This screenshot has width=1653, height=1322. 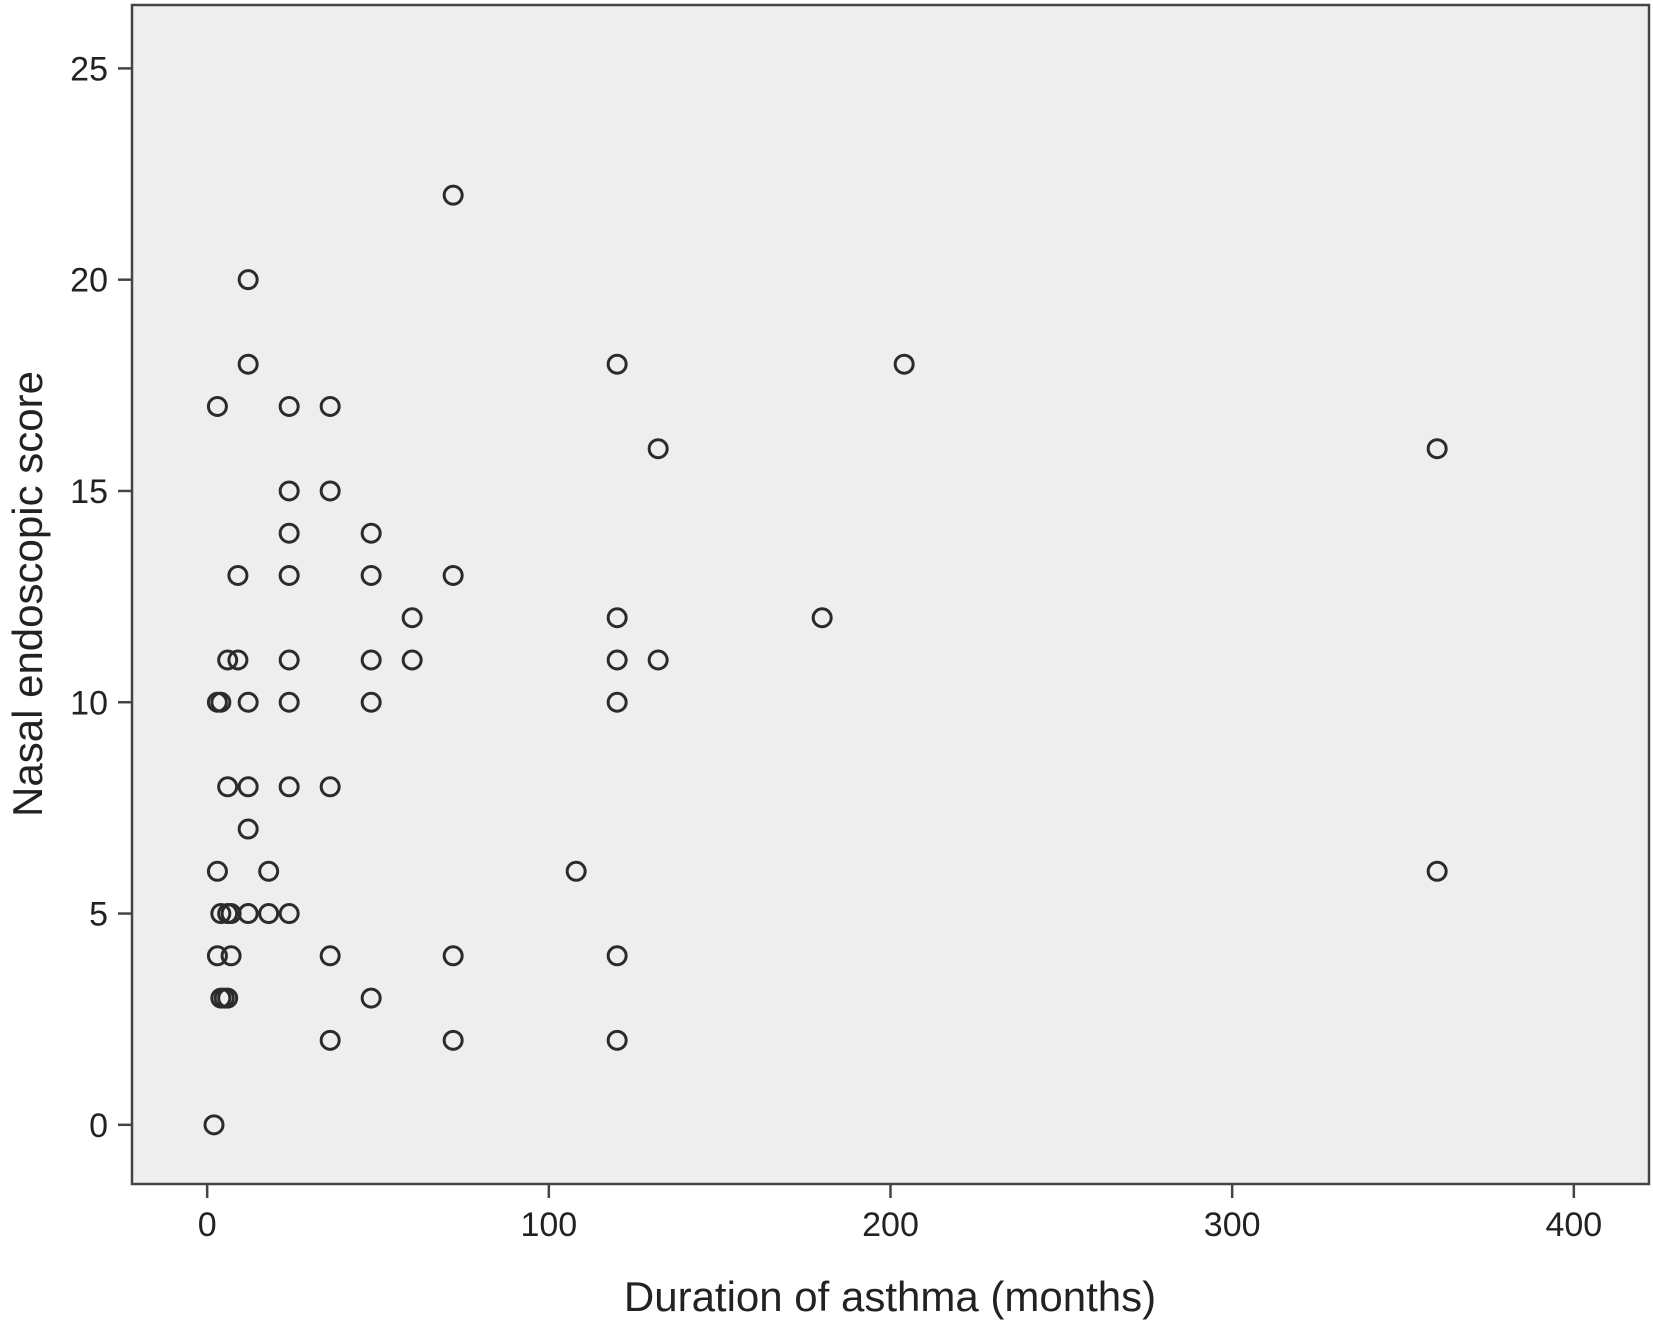 What do you see at coordinates (27, 594) in the screenshot?
I see `y-axis-title: Nasal endoscopic score` at bounding box center [27, 594].